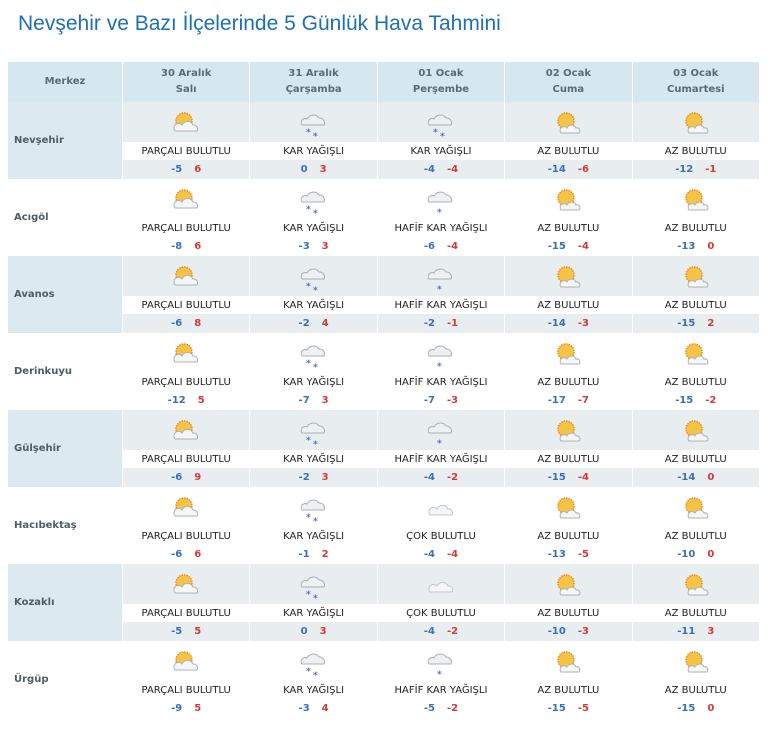 This screenshot has width=776, height=733. I want to click on low-temp: -7, so click(429, 400).